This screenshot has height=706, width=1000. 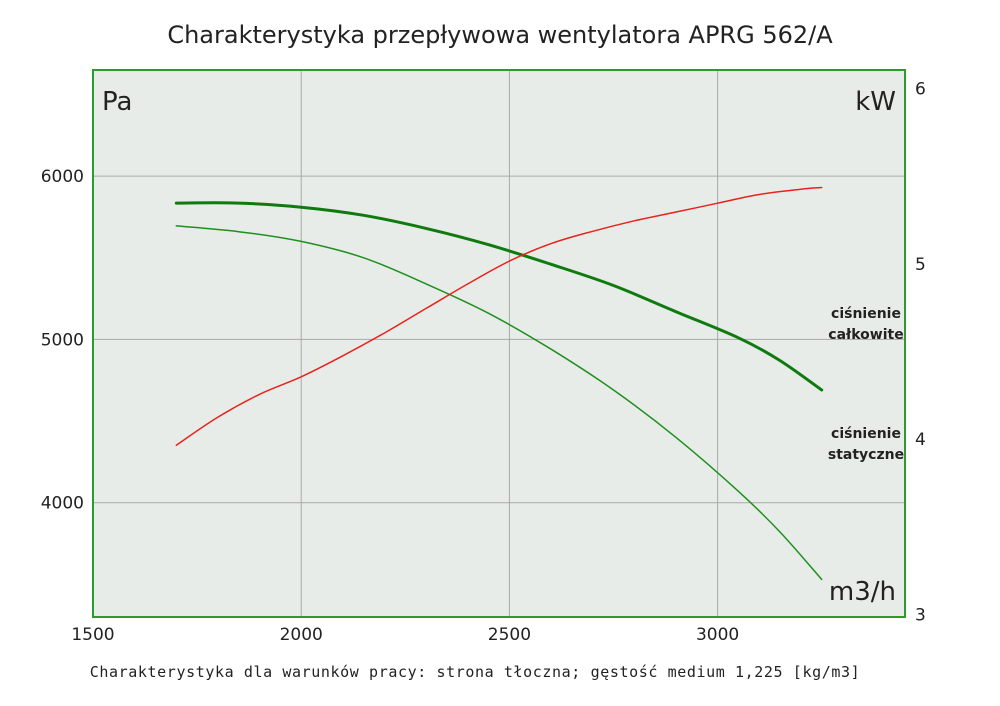 I want to click on annotation-static-line-1: ciśnienie, so click(x=866, y=434).